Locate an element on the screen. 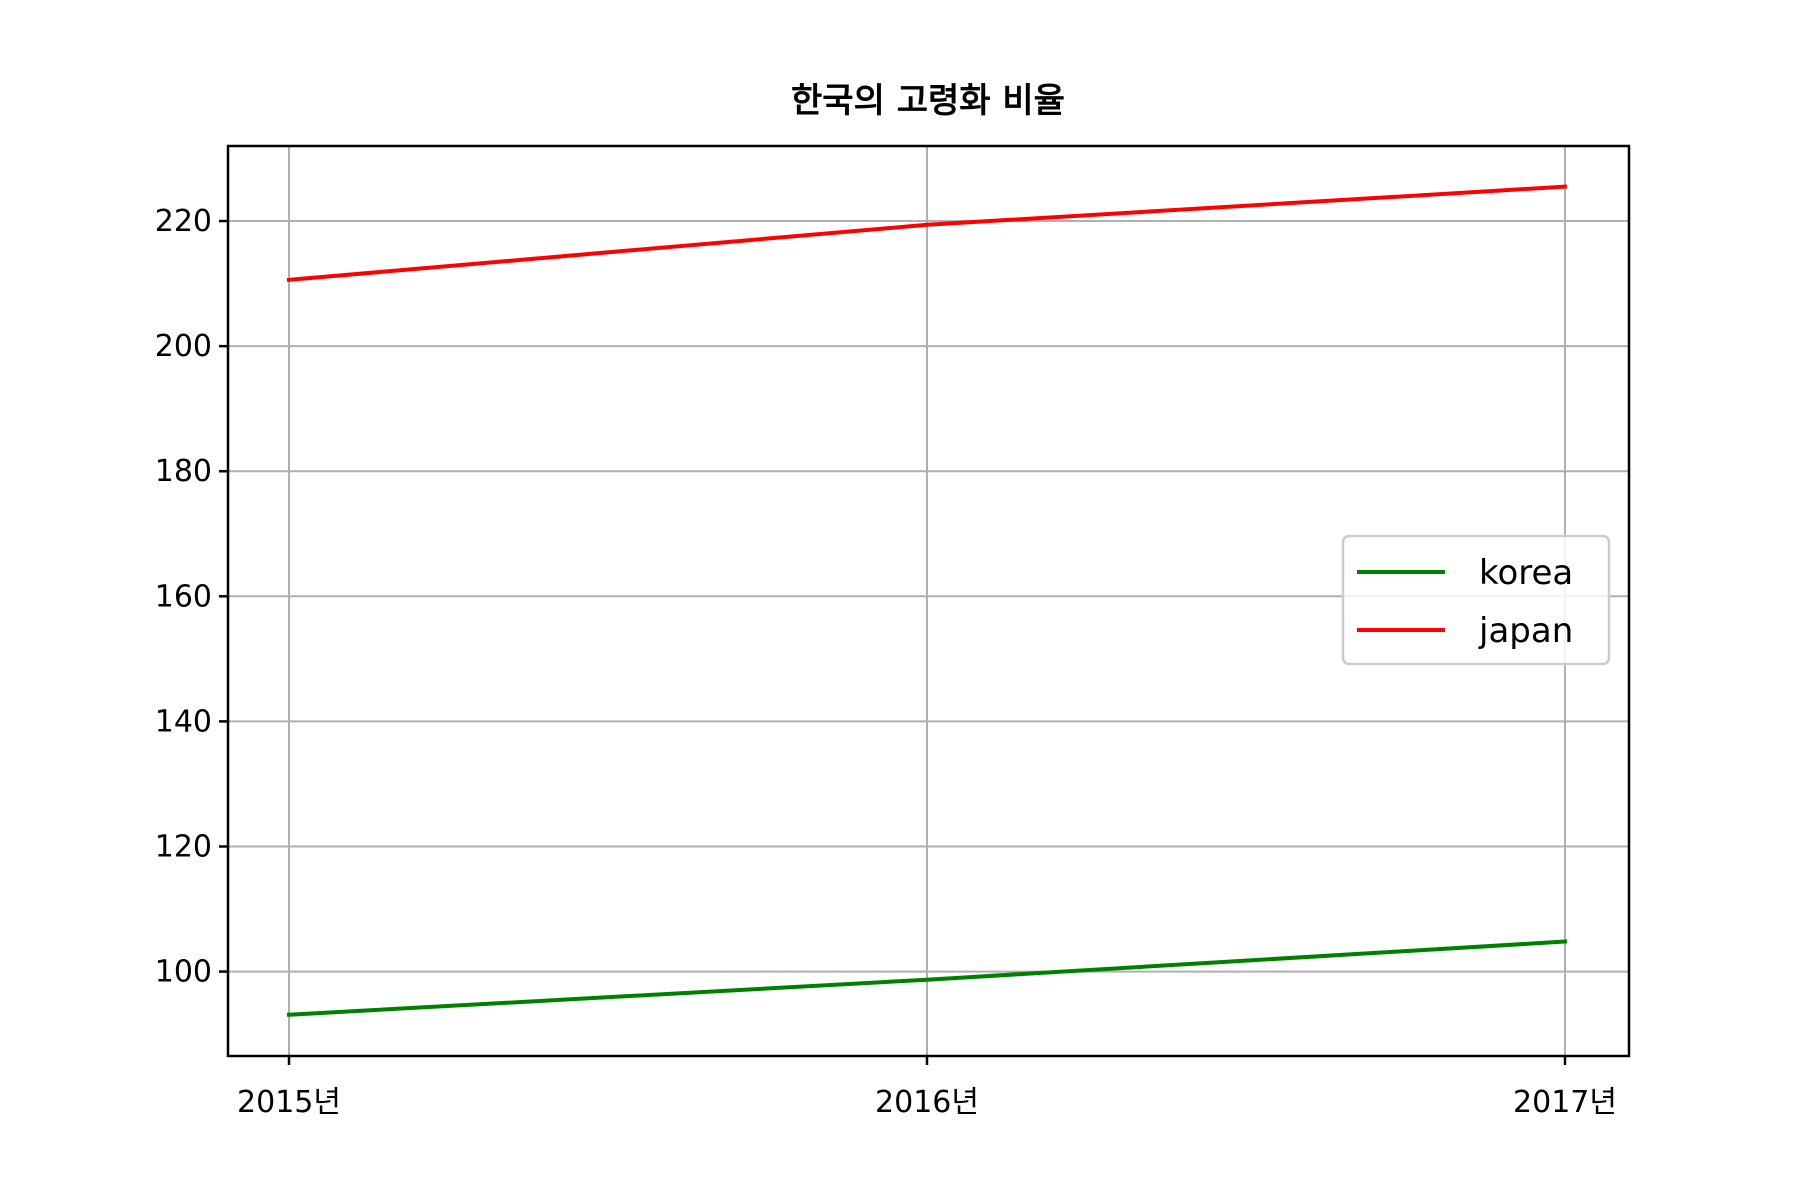  legend-label-korea: korea is located at coordinates (1526, 573).